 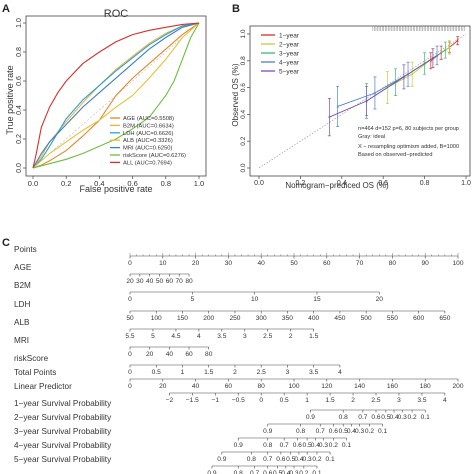 I want to click on nomogram-tick-label: 70, so click(x=180, y=281).